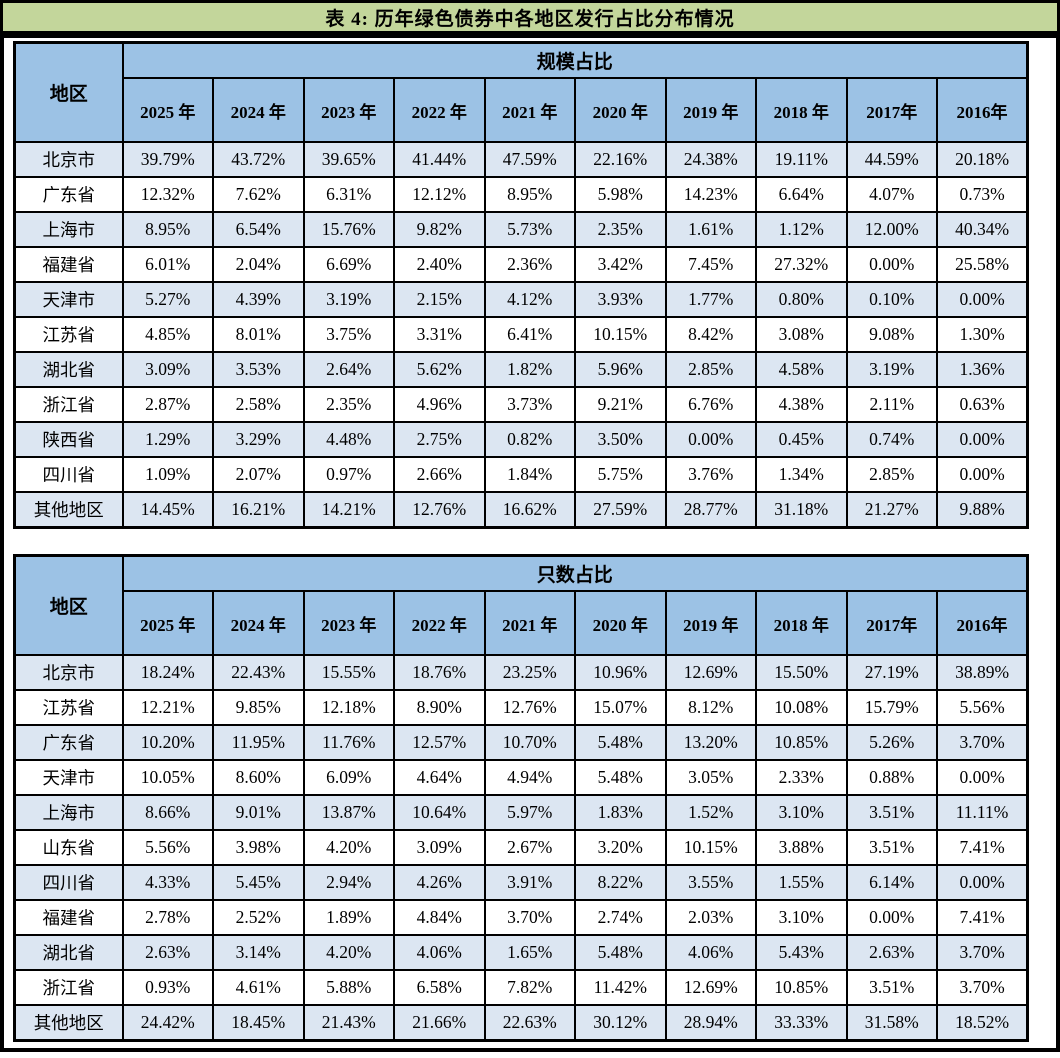  I want to click on value-cell: 3.29%, so click(258, 439).